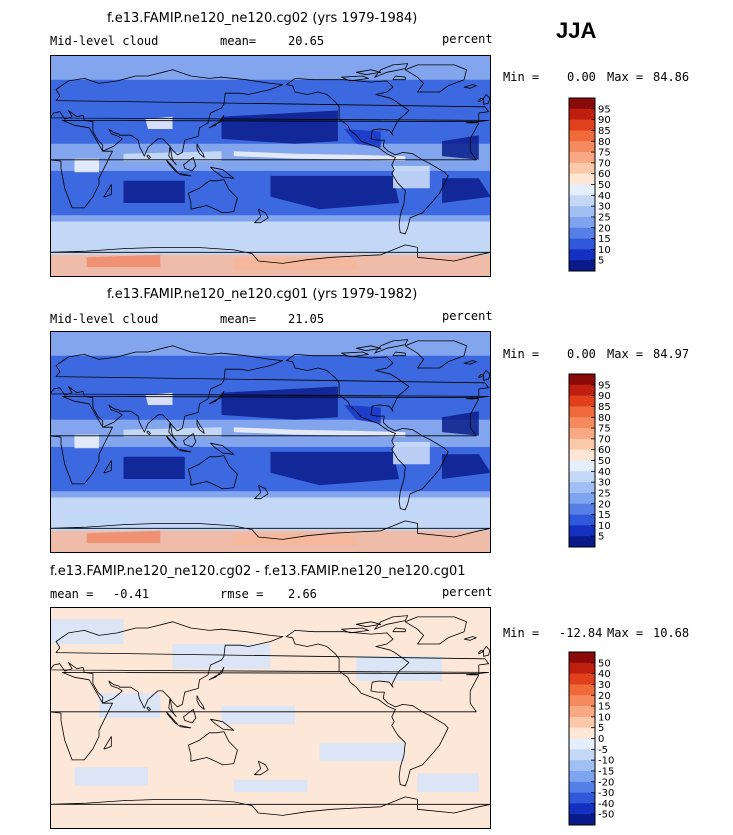 This screenshot has height=835, width=733. Describe the element at coordinates (302, 594) in the screenshot. I see `panel3-rmse-value: 2.66` at that location.